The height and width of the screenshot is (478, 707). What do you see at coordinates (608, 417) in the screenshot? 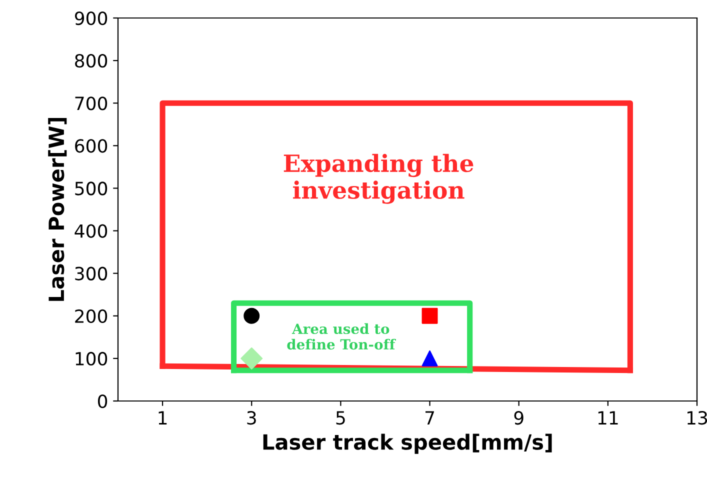
I see `x-tick-label: 11` at bounding box center [608, 417].